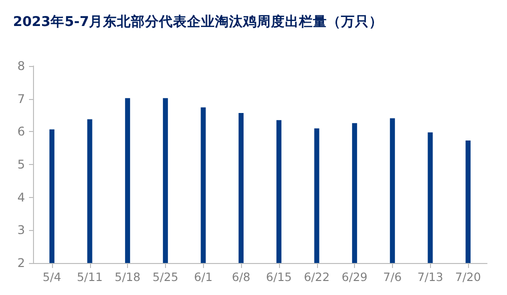 The height and width of the screenshot is (295, 507). What do you see at coordinates (21, 197) in the screenshot?
I see `y-tick-label: 4` at bounding box center [21, 197].